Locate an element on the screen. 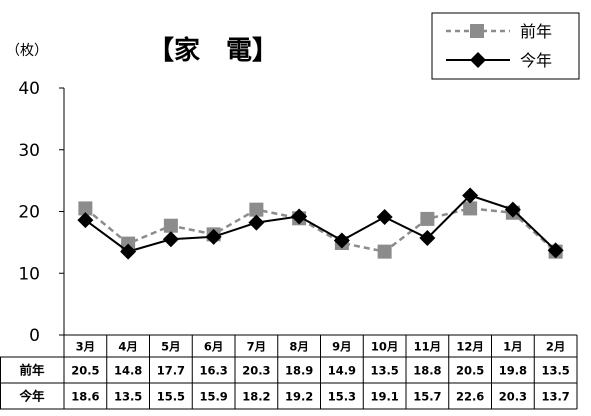 Image resolution: width=591 pixels, height=416 pixels. data-label: 18.6 is located at coordinates (85, 397).